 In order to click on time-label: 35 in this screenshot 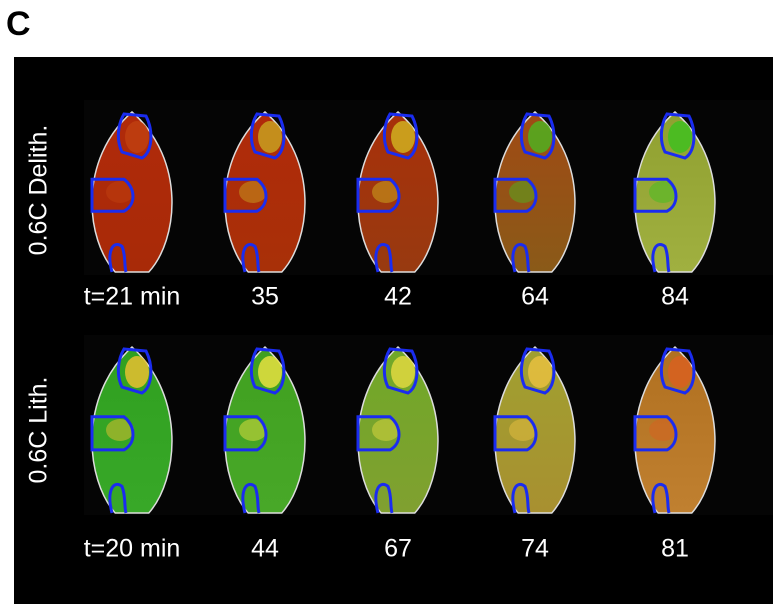, I will do `click(265, 297)`.